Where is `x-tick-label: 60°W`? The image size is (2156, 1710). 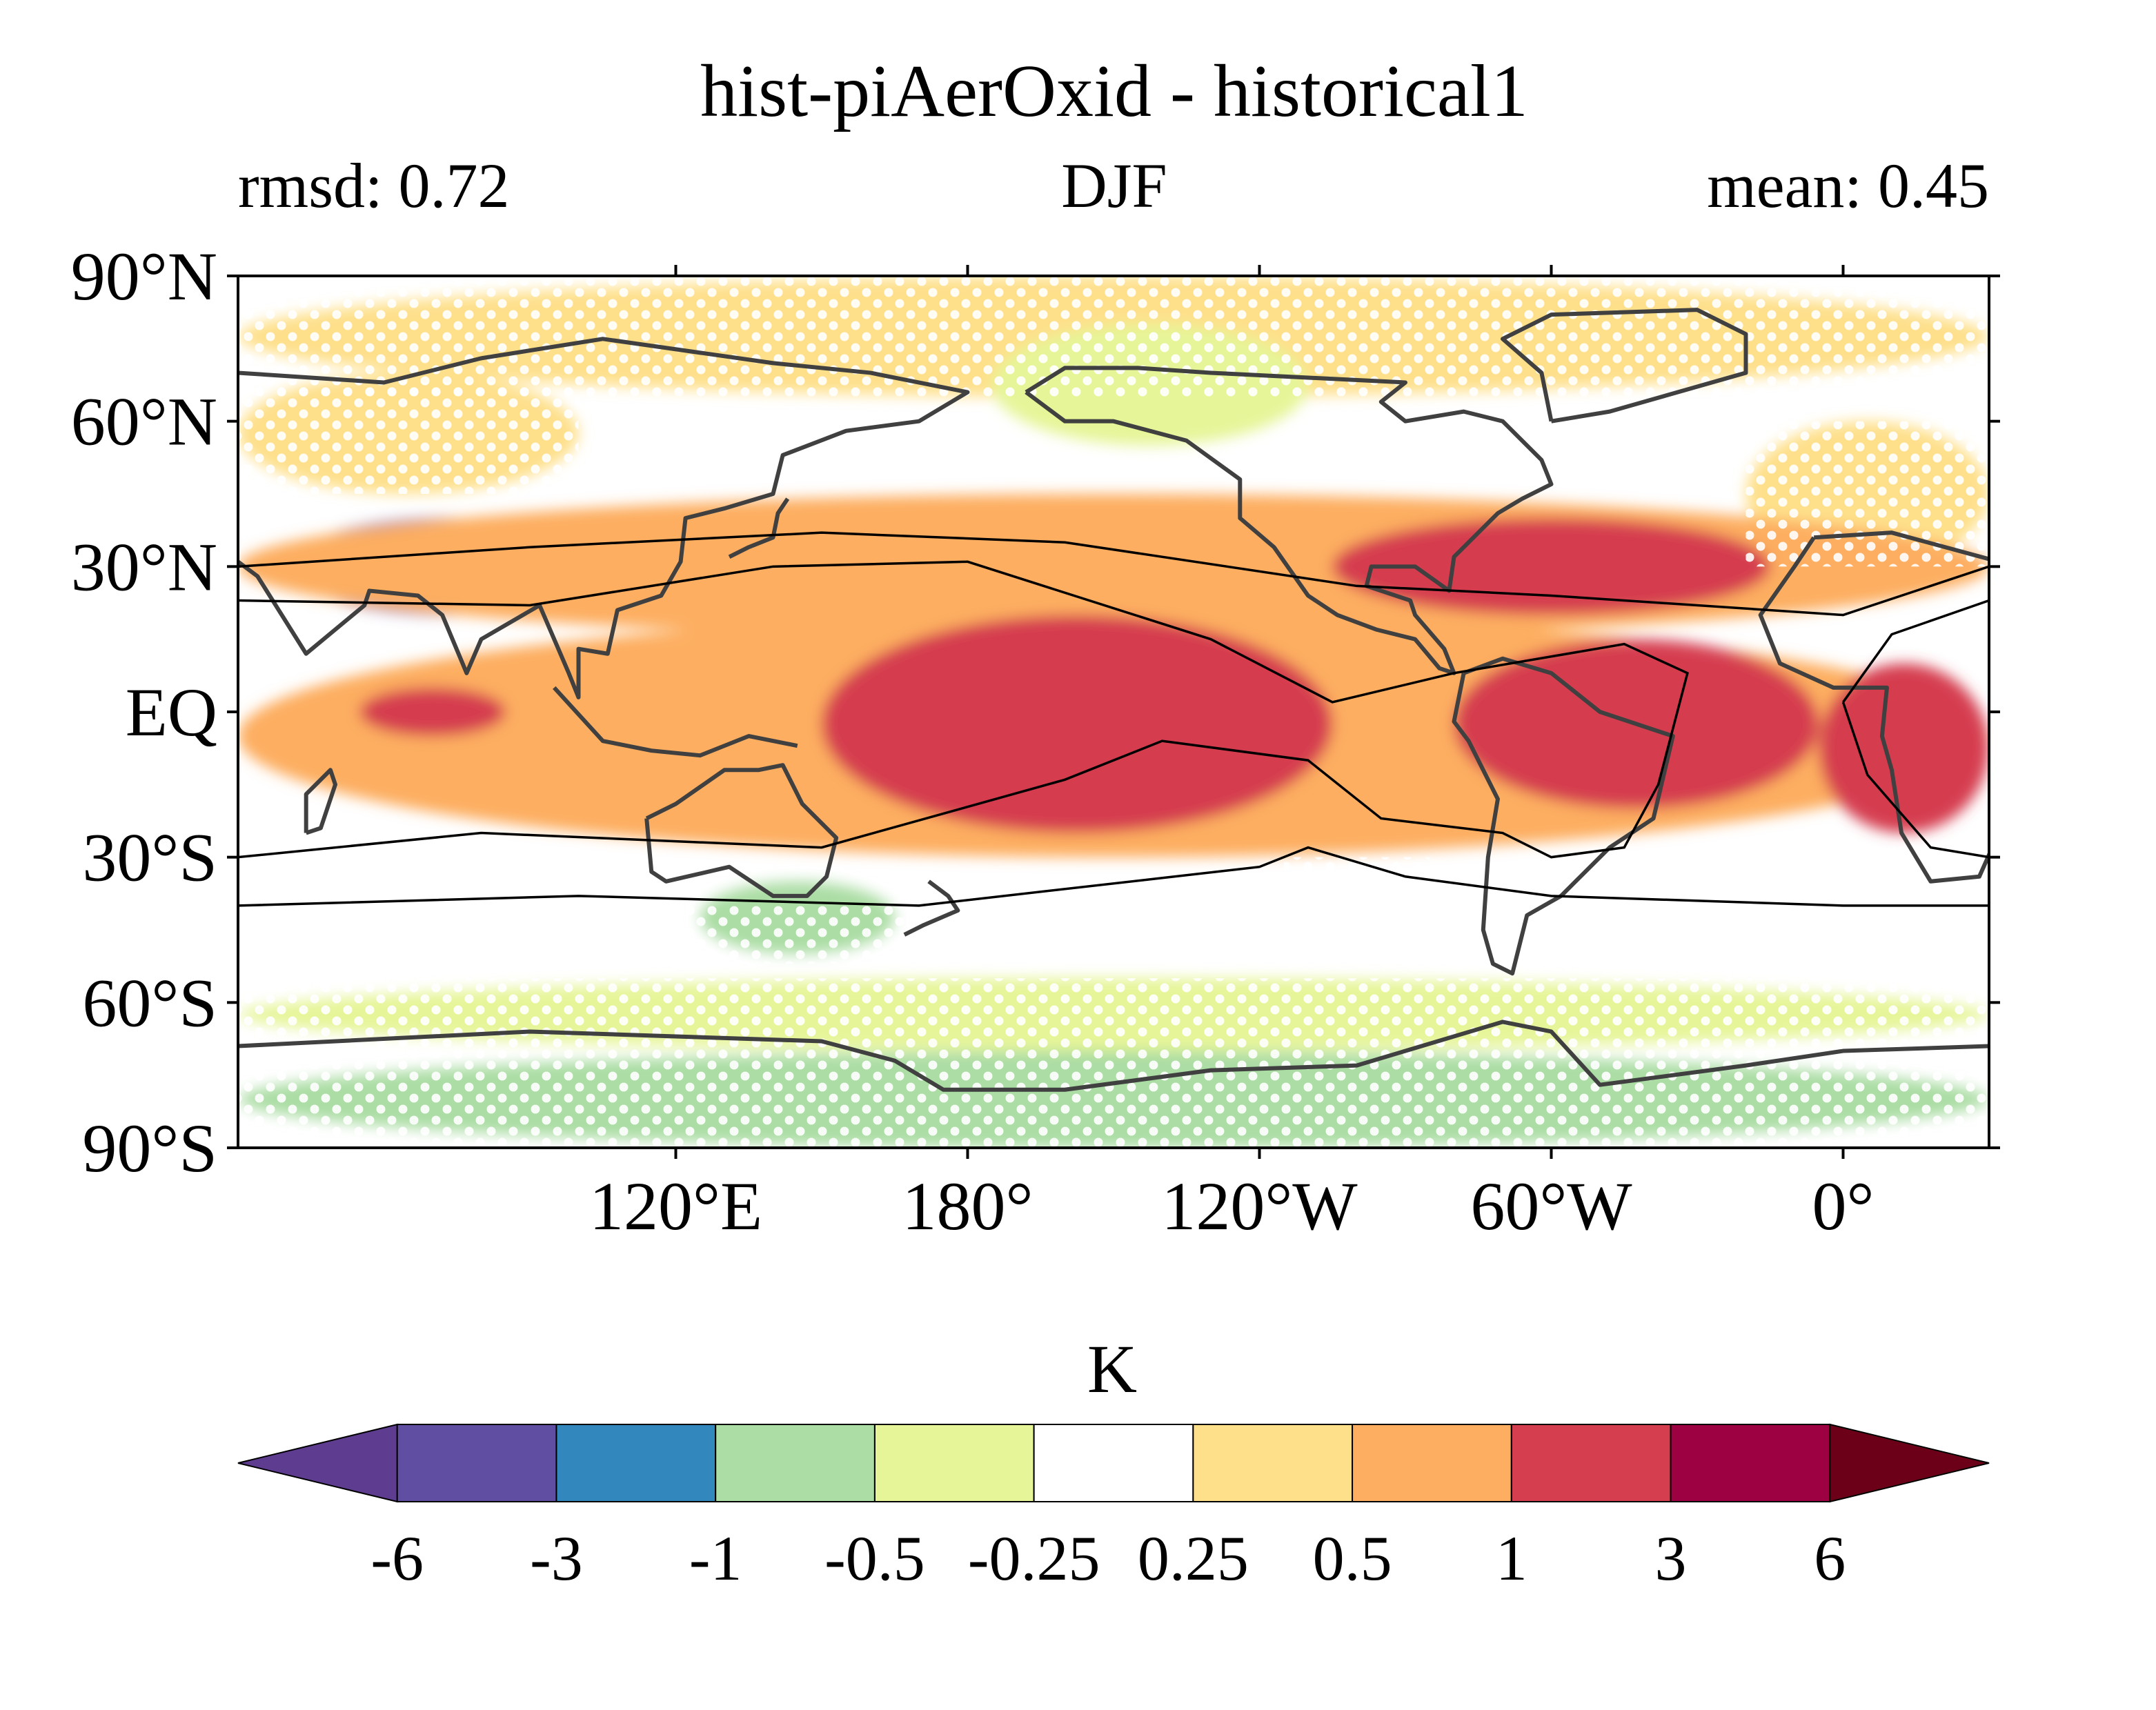 x-tick-label: 60°W is located at coordinates (1551, 1206).